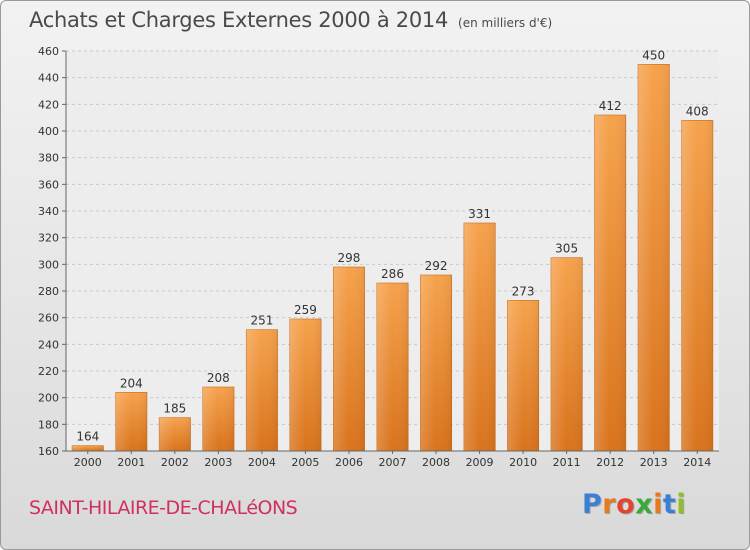 The image size is (750, 550). What do you see at coordinates (644, 504) in the screenshot?
I see `logo-letter: x` at bounding box center [644, 504].